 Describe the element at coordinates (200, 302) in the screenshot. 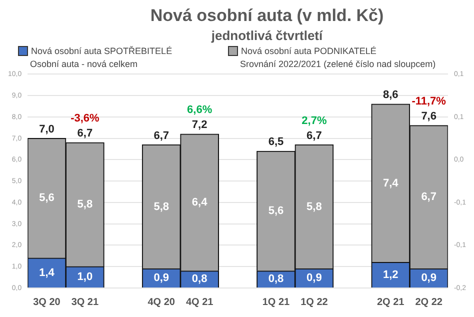

I see `x-tick-label: 4Q 21` at that location.